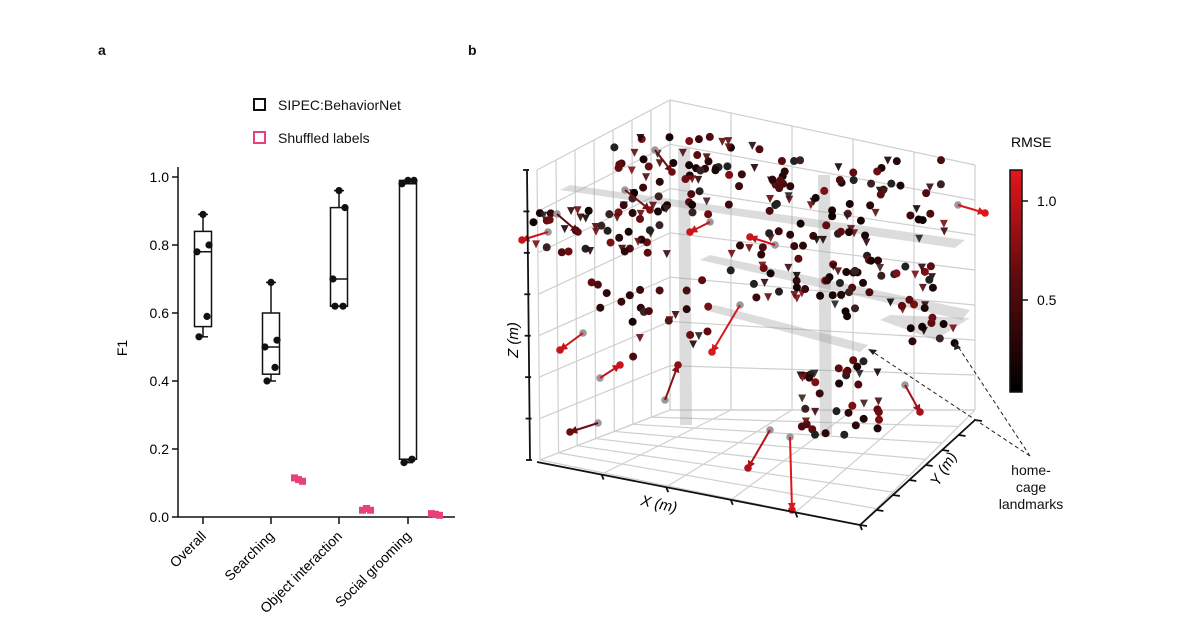 The height and width of the screenshot is (637, 1186). Describe the element at coordinates (327, 121) in the screenshot. I see `legend: SIPEC:BehaviorNet Shuffled labels` at that location.